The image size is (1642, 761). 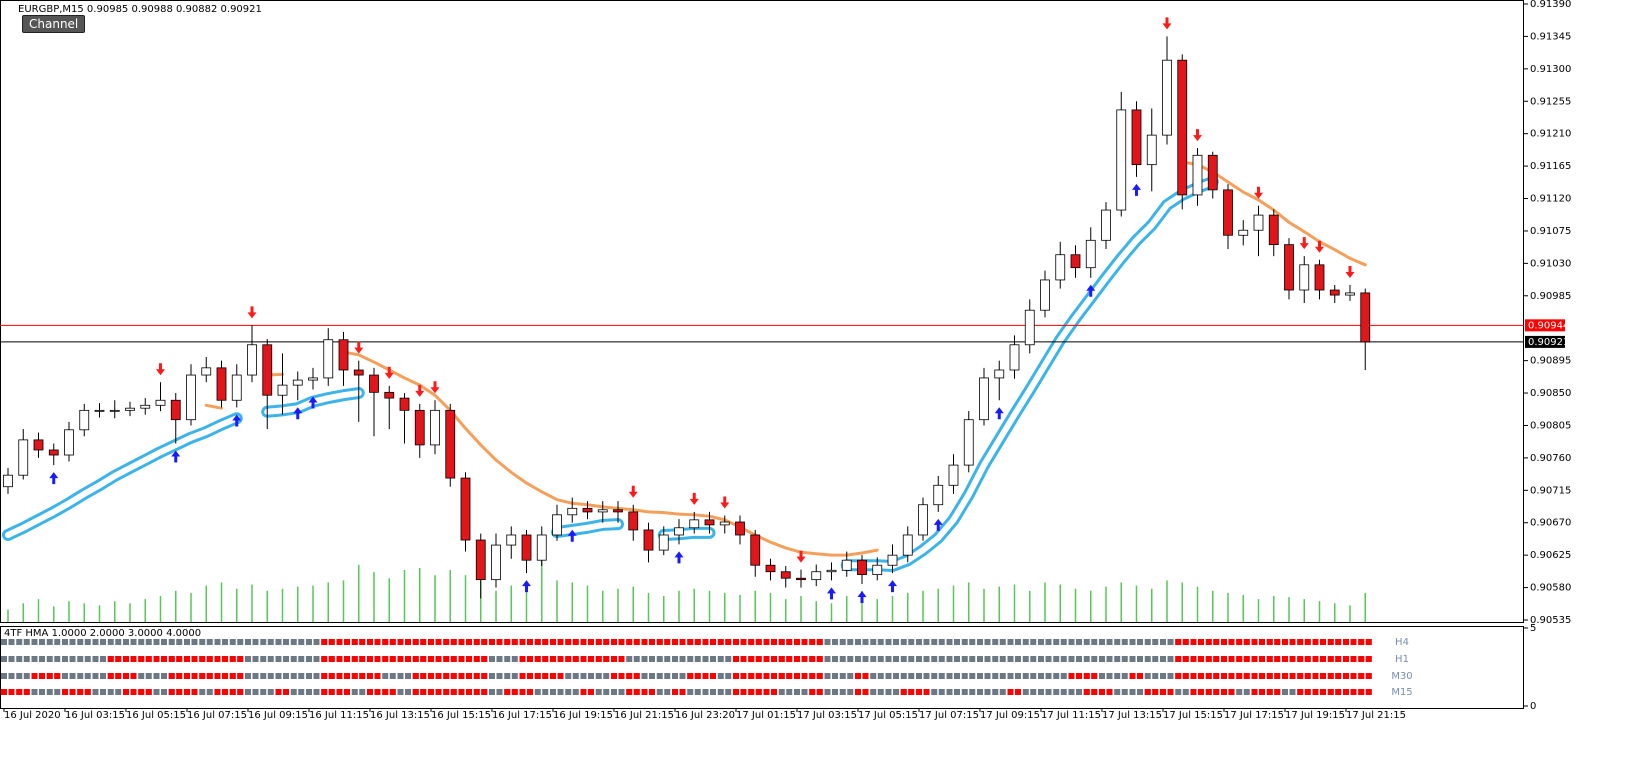 What do you see at coordinates (54, 24) in the screenshot?
I see `channel-button: Channel` at bounding box center [54, 24].